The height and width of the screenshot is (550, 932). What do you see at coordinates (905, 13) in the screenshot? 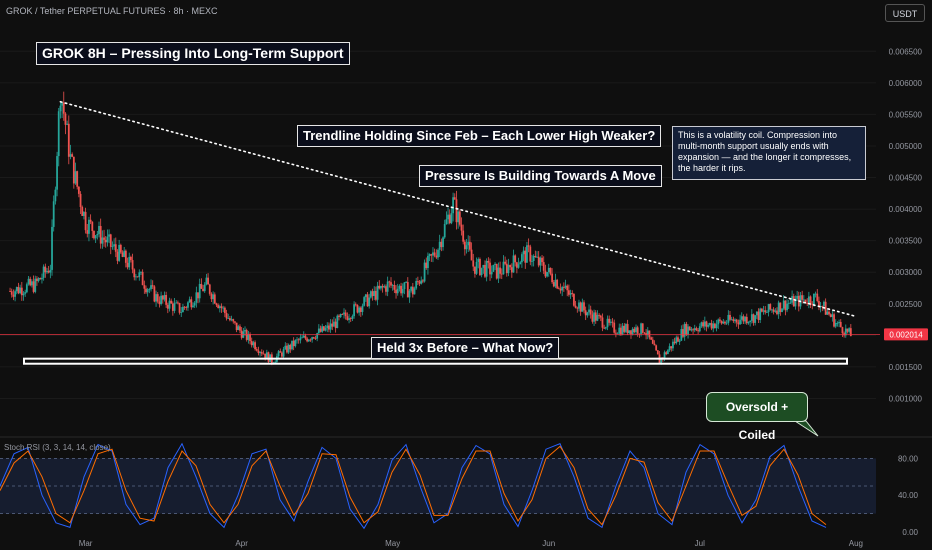
I see `currency-button: USDT` at bounding box center [905, 13].